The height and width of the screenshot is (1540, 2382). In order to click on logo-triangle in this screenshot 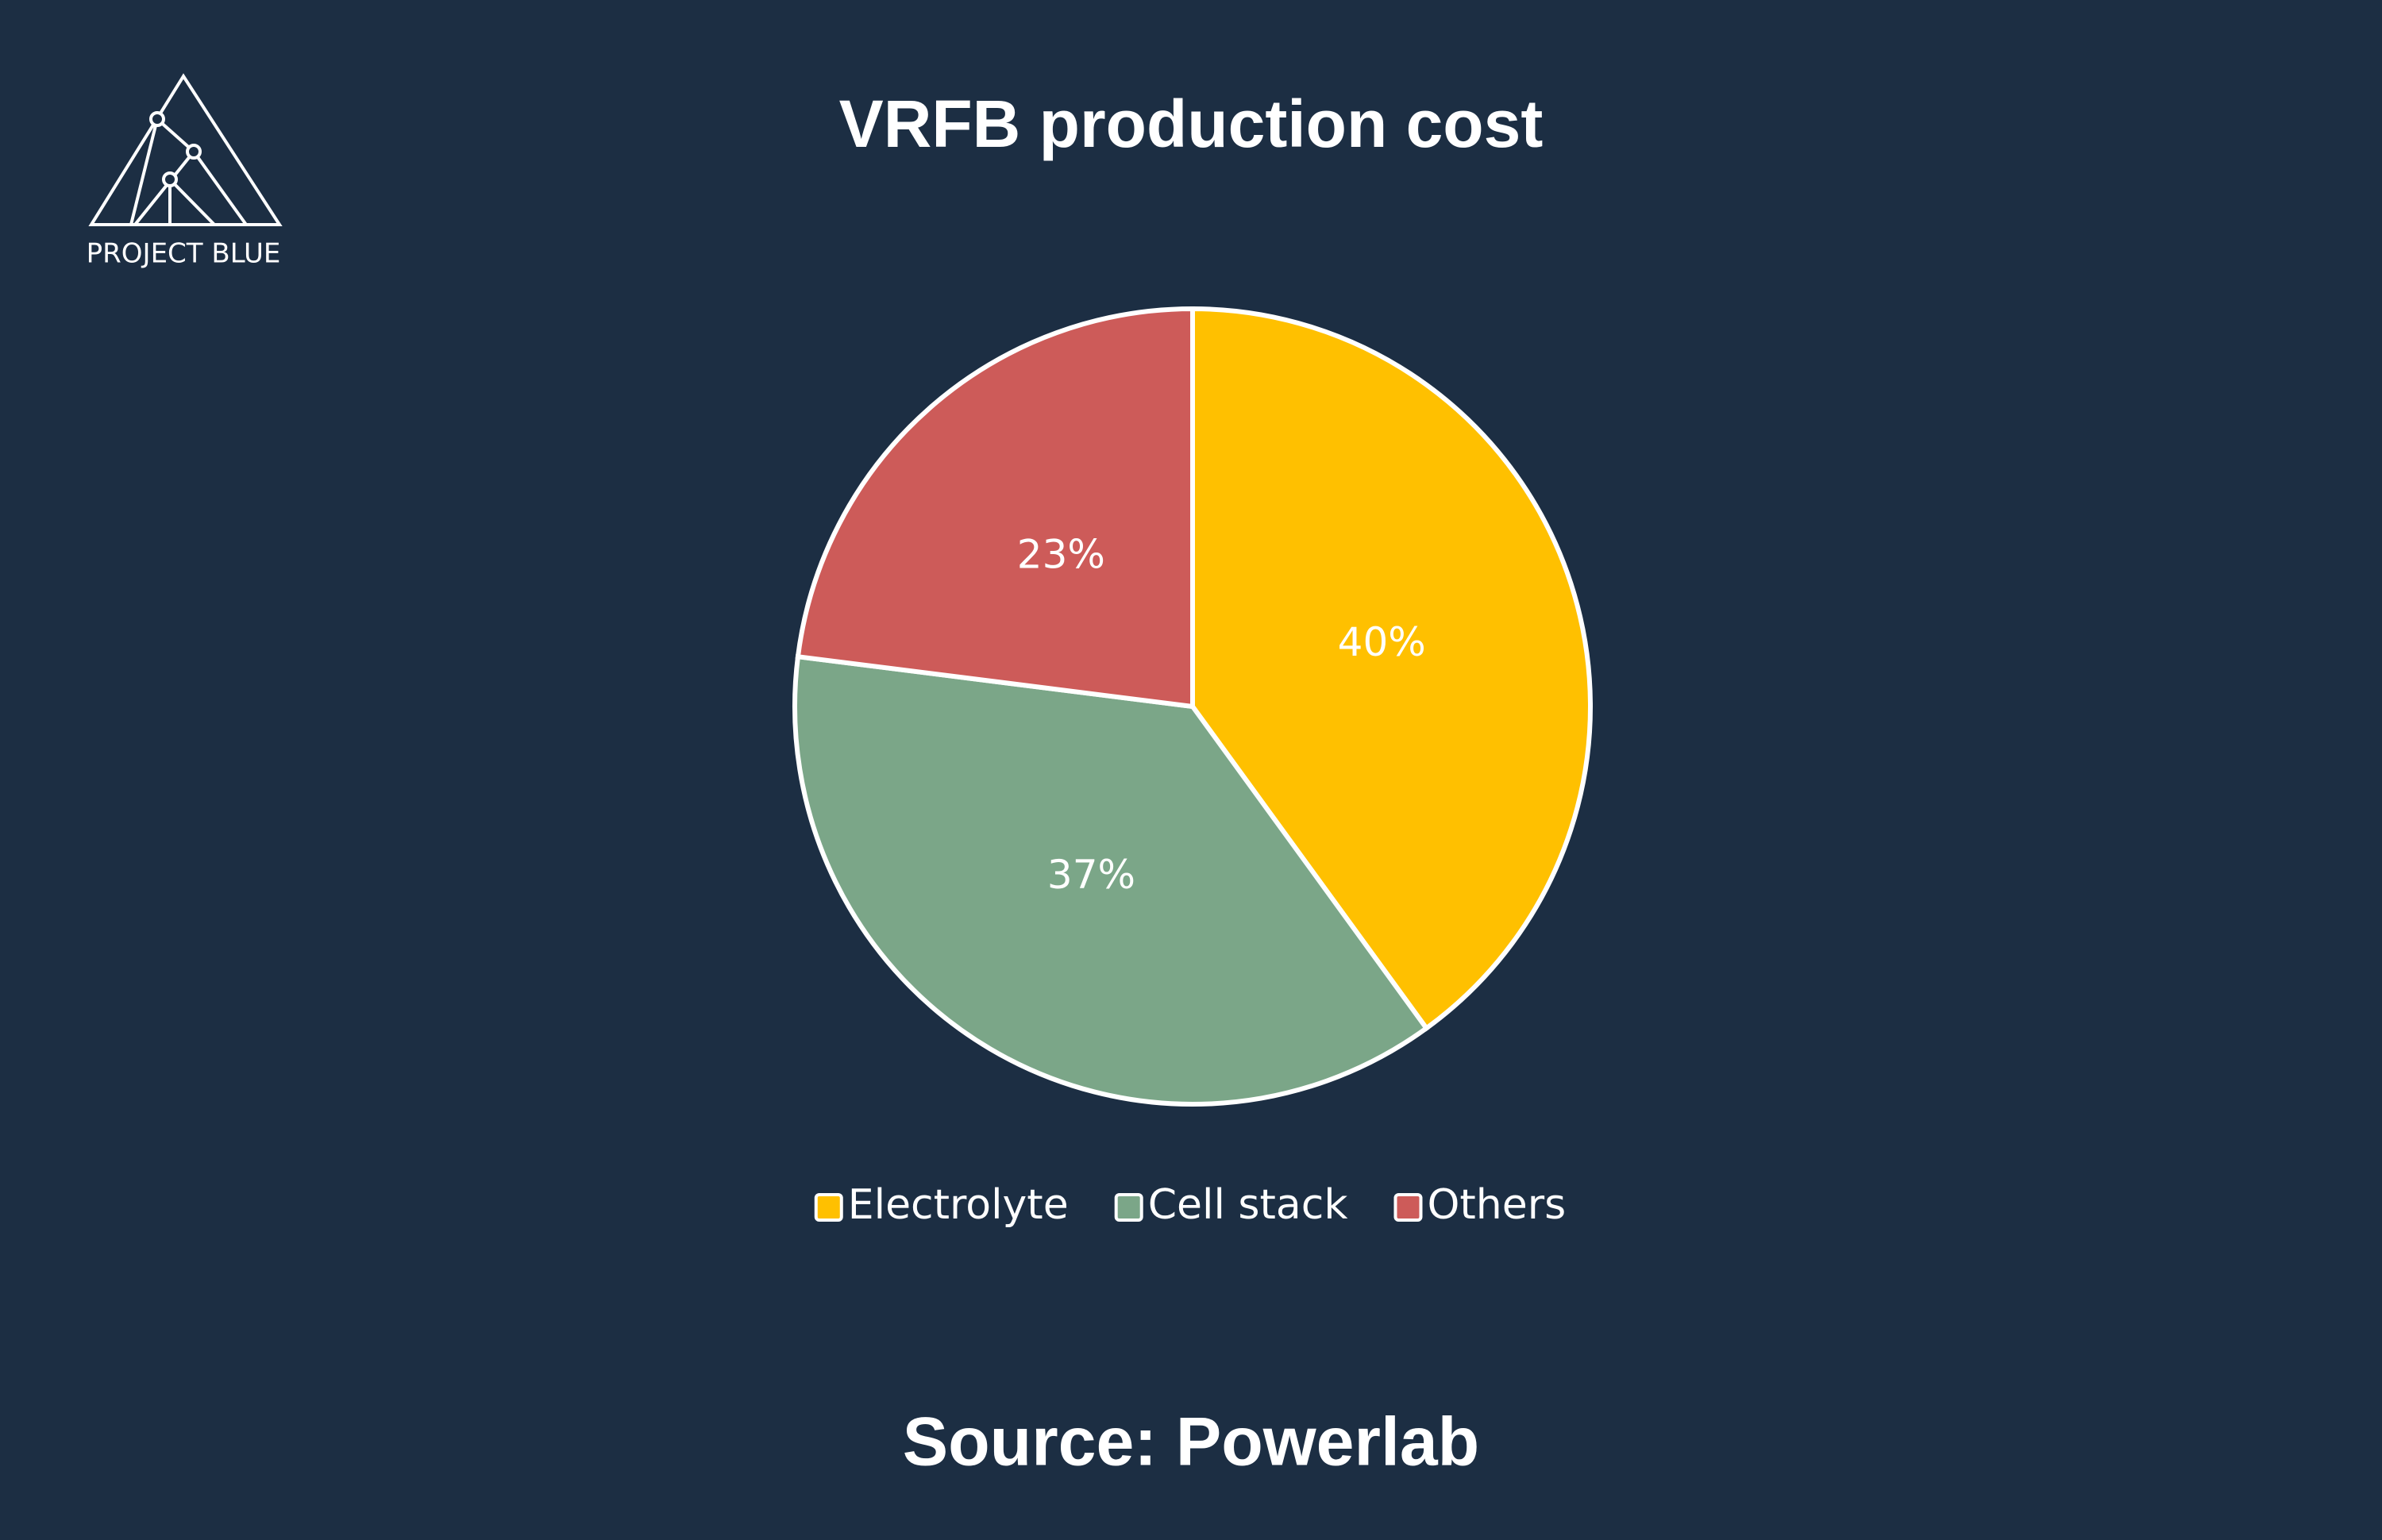, I will do `click(185, 149)`.